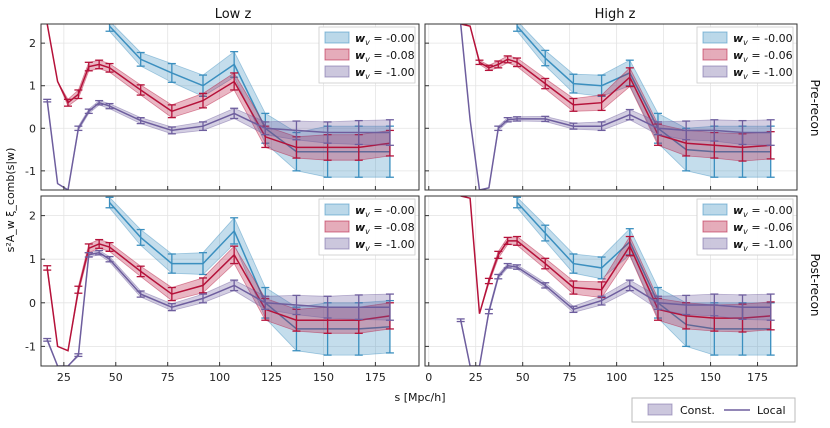 This screenshot has height=428, width=830. What do you see at coordinates (815, 107) in the screenshot?
I see `row-label-pre-recon: Pre-recon` at bounding box center [815, 107].